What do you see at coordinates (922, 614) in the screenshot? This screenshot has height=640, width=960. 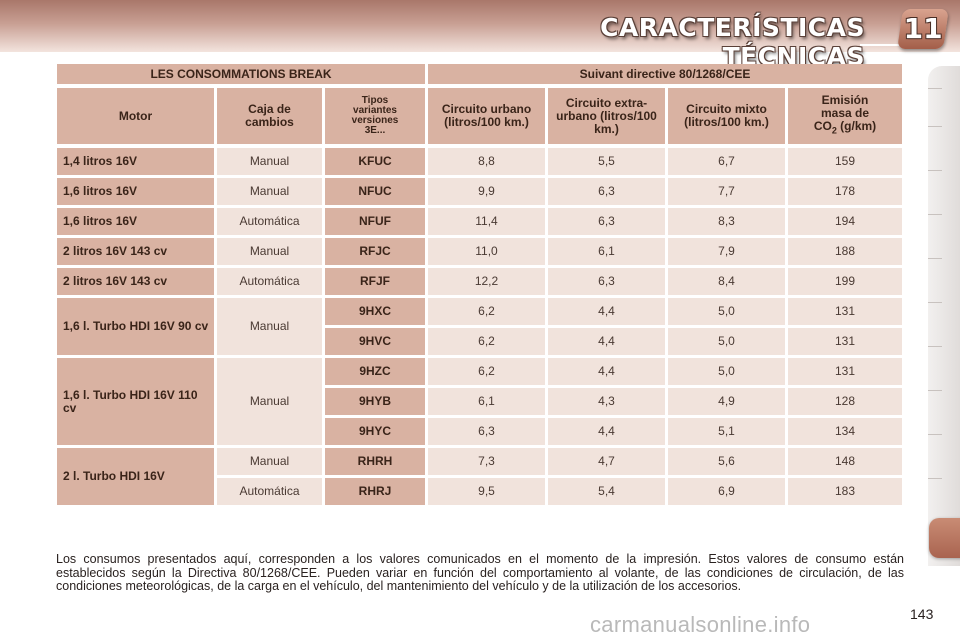 I see `page-number: 143` at bounding box center [922, 614].